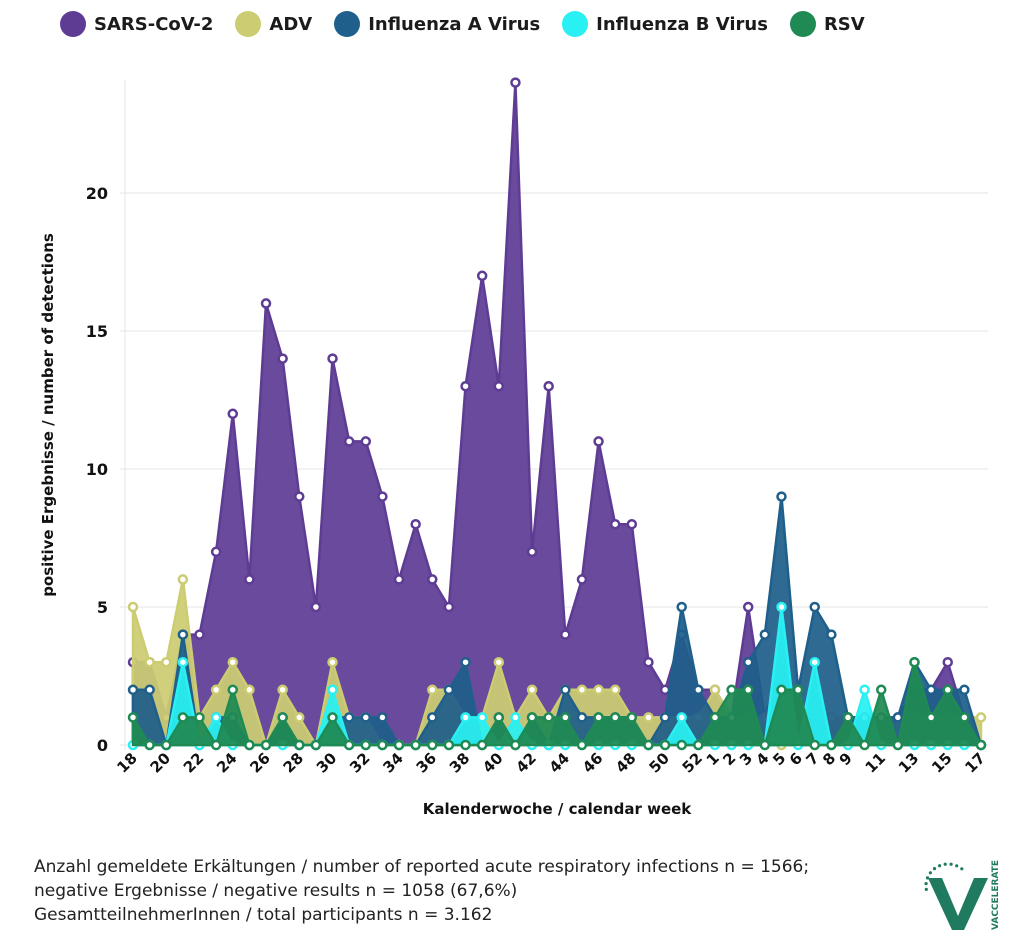  Describe the element at coordinates (136, 24) in the screenshot. I see `legend-item-sars-cov-2: SARS-CoV-2` at that location.